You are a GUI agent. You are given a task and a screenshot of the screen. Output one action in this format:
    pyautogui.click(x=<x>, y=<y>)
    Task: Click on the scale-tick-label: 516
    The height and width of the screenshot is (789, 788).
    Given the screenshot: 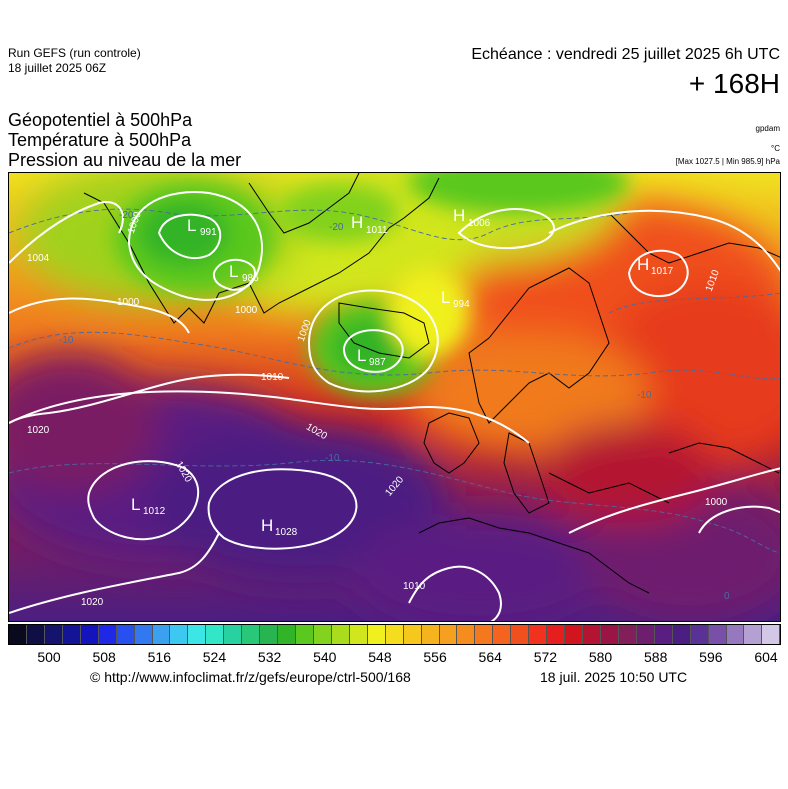 What is the action you would take?
    pyautogui.click(x=159, y=657)
    